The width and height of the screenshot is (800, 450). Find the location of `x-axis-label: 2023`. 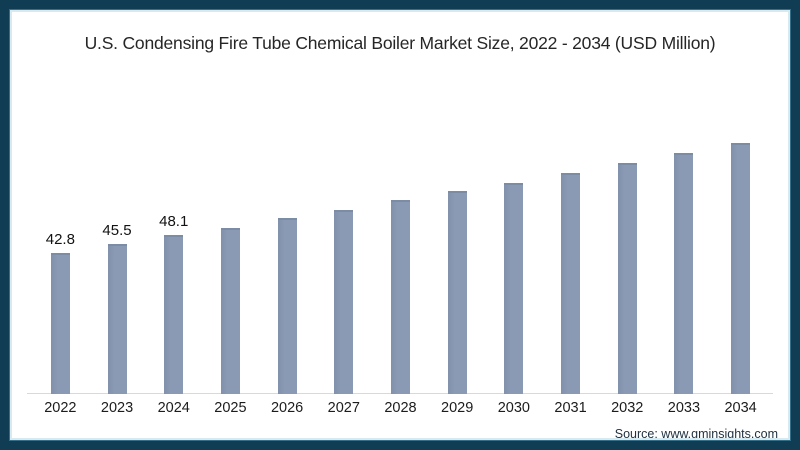

x-axis-label: 2023 is located at coordinates (117, 408).